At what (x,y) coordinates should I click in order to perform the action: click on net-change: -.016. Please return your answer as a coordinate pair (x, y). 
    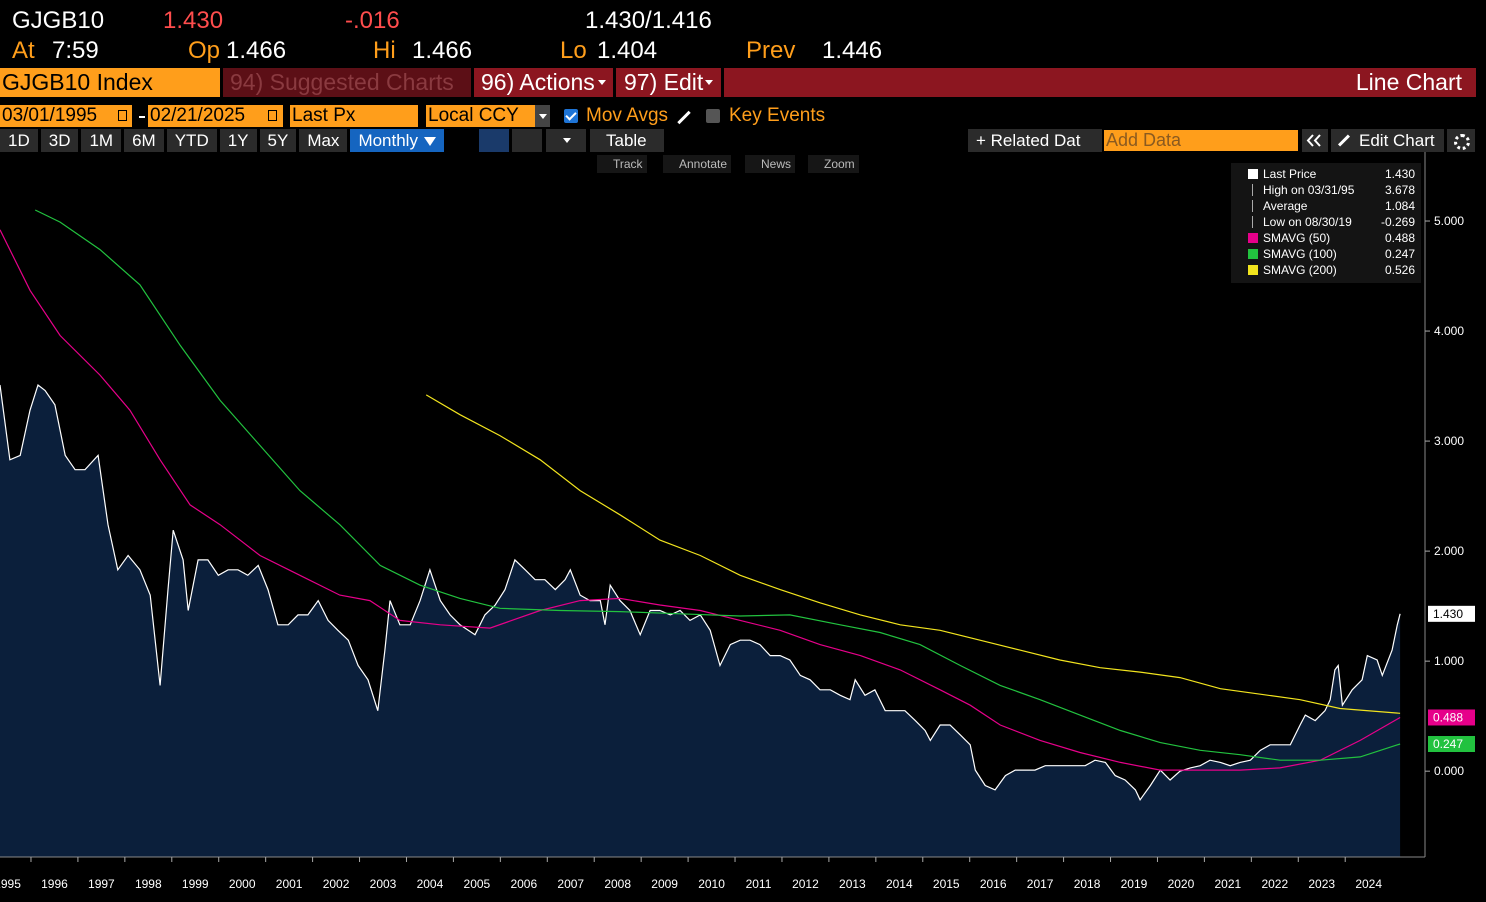
    Looking at the image, I should click on (372, 20).